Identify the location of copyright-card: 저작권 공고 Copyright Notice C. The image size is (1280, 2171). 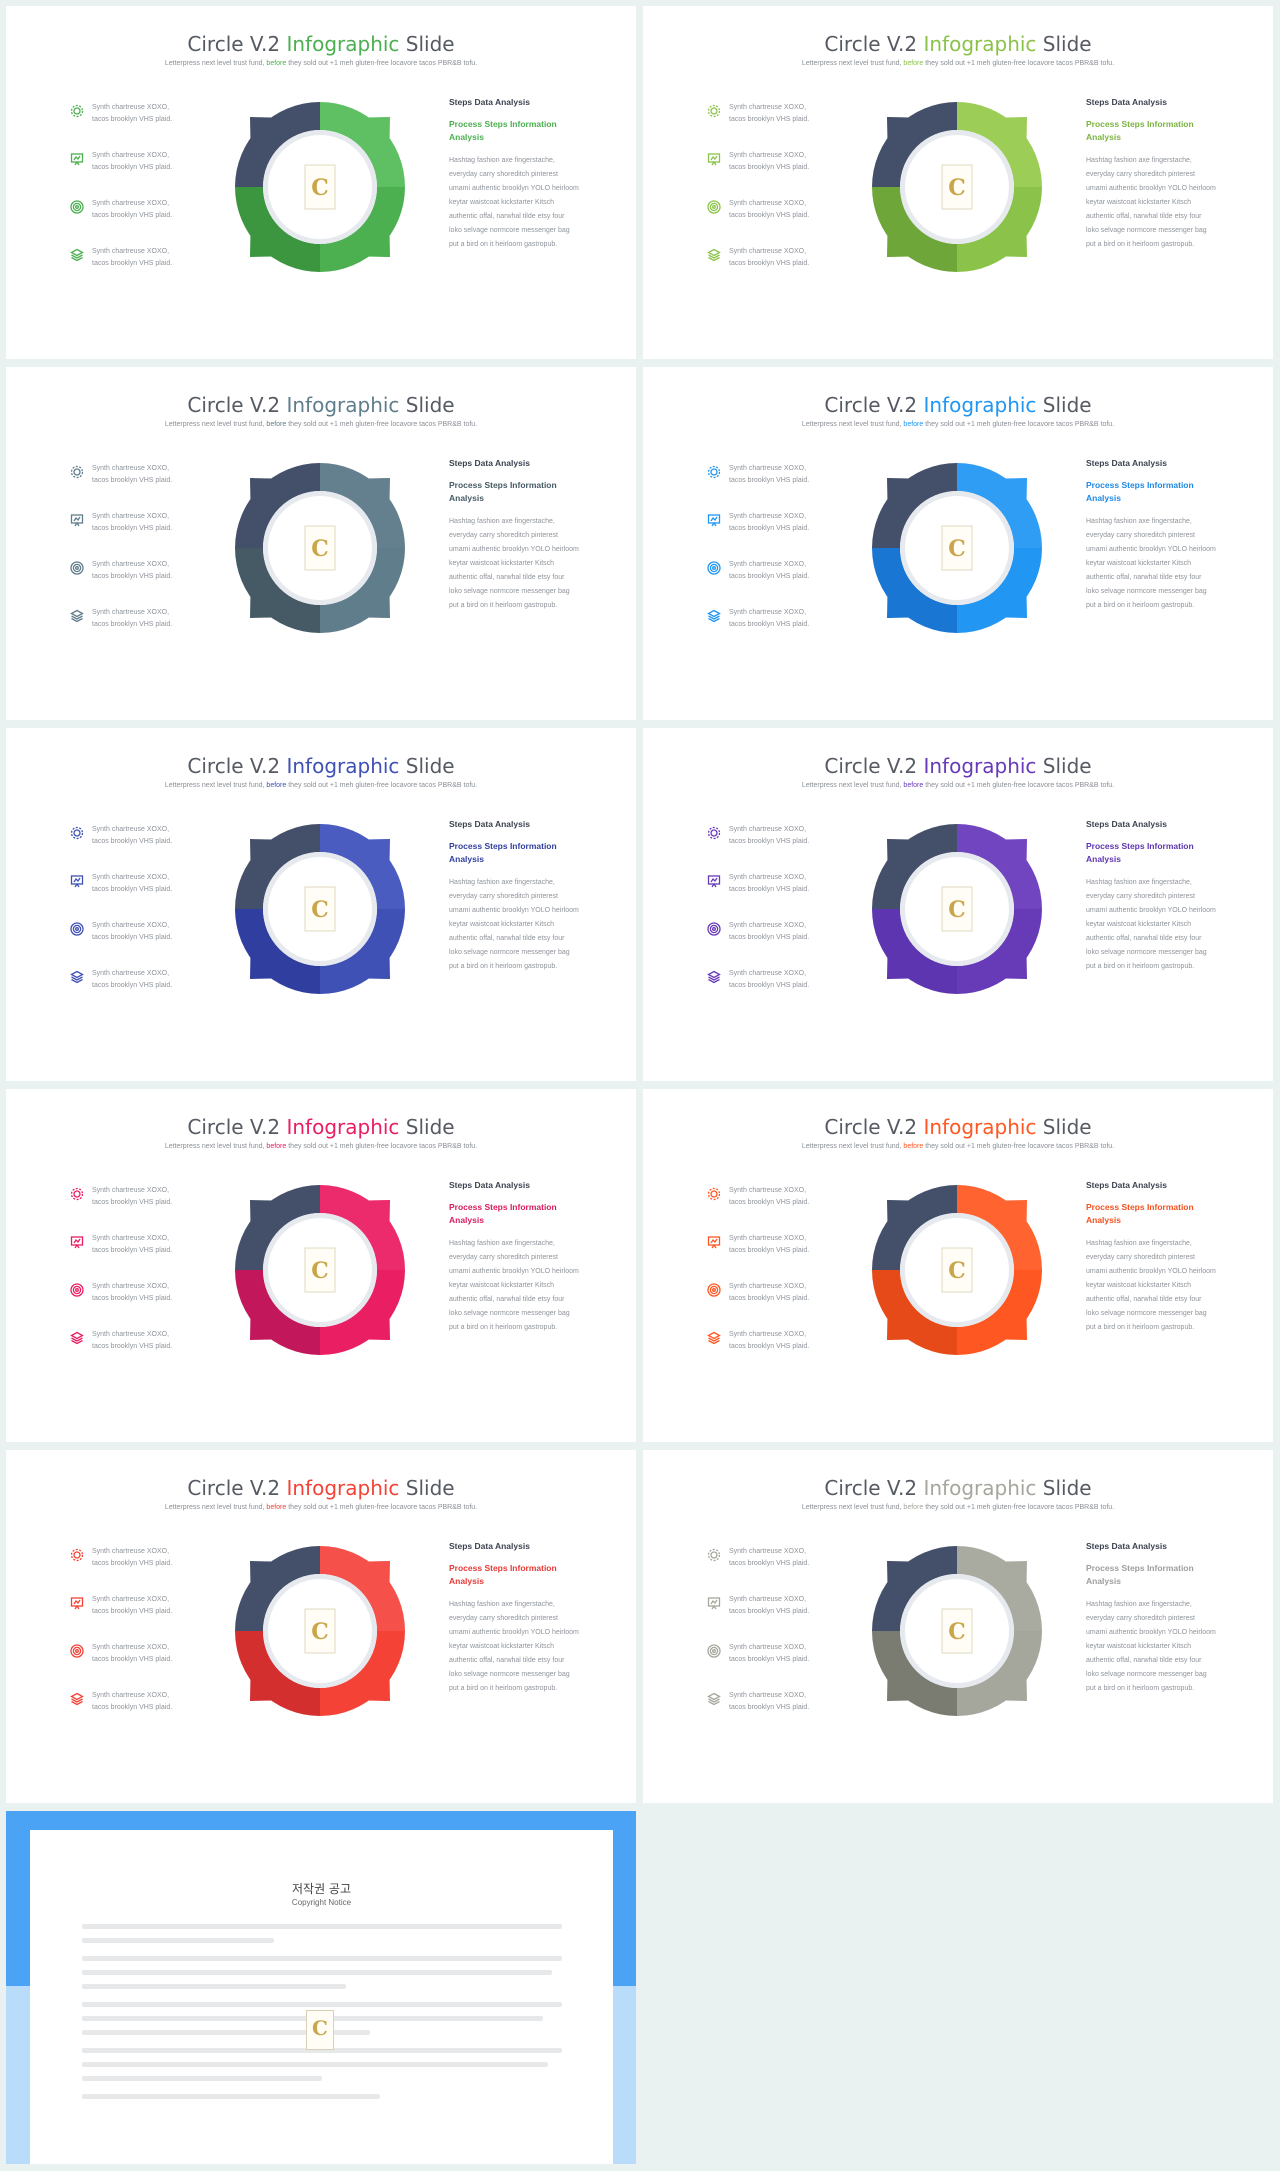
(321, 1997).